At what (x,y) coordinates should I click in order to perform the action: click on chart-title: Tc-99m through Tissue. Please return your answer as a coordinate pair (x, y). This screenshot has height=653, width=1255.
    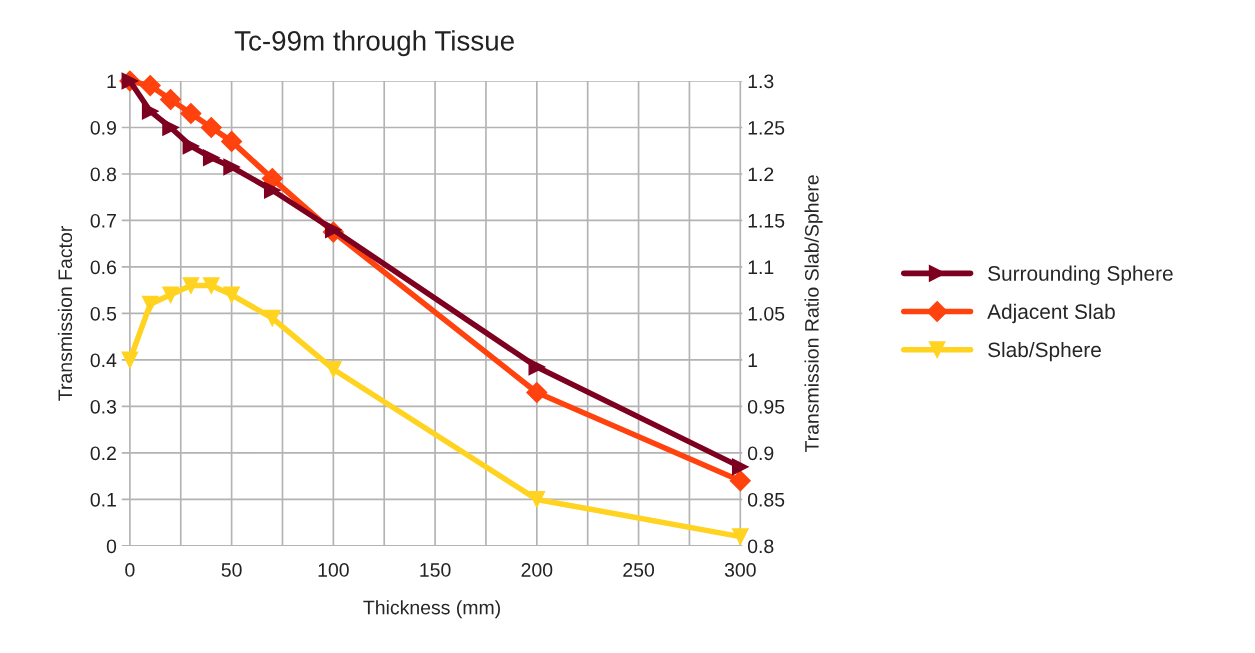
    Looking at the image, I should click on (374, 43).